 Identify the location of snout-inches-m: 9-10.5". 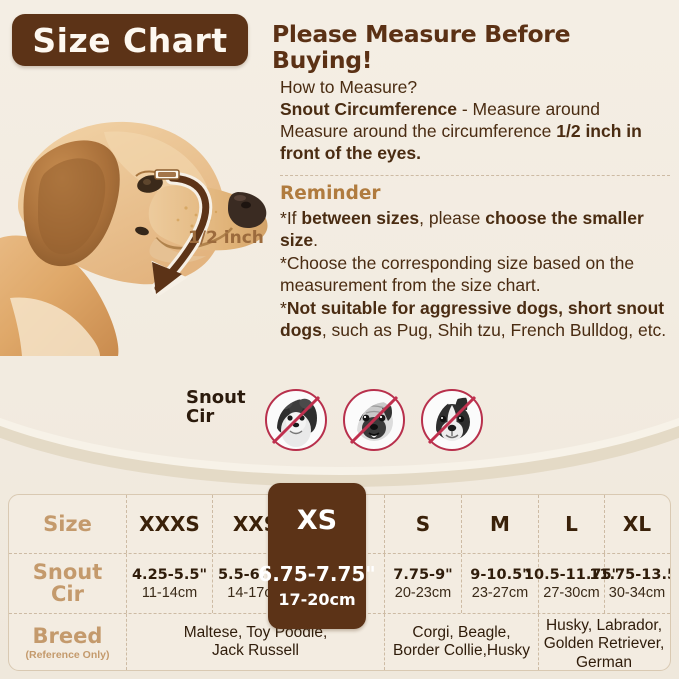
(500, 574).